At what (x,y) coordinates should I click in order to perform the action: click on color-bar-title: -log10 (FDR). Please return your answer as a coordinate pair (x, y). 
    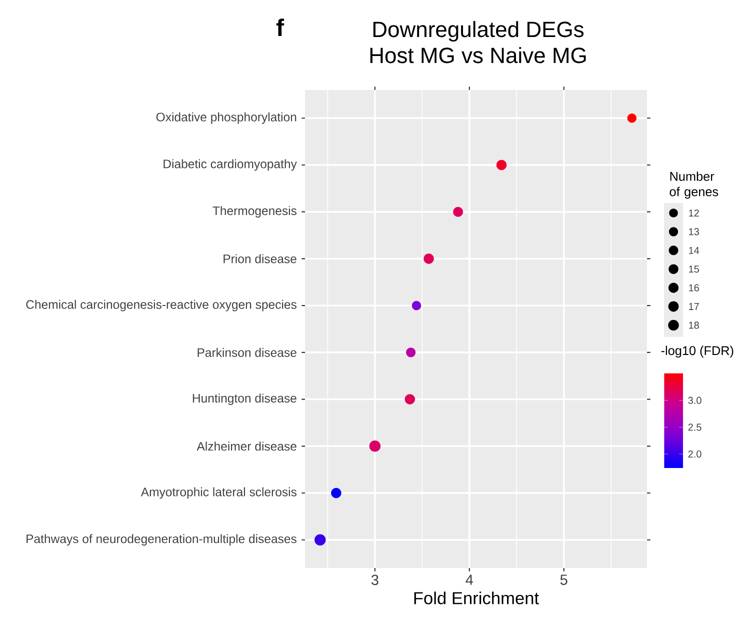
    Looking at the image, I should click on (697, 352).